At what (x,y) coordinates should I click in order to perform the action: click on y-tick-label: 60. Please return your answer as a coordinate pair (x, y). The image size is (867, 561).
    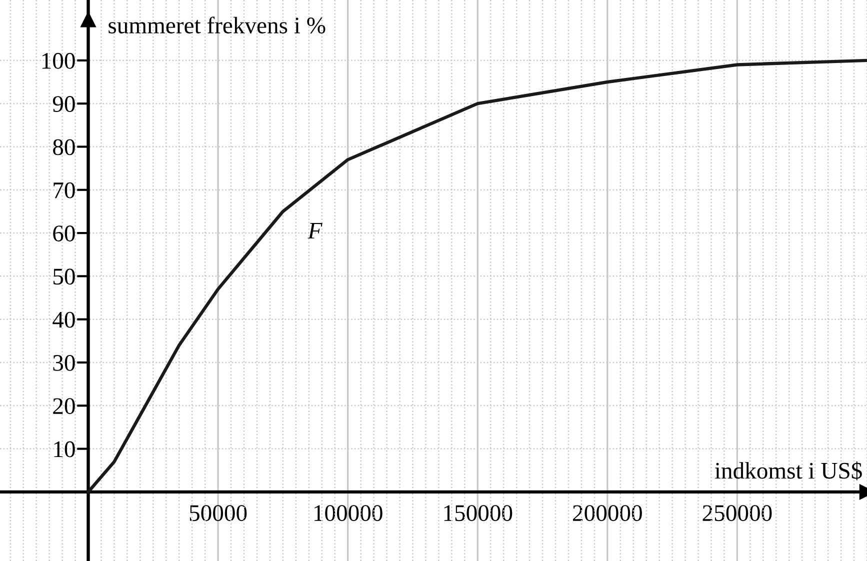
    Looking at the image, I should click on (64, 234).